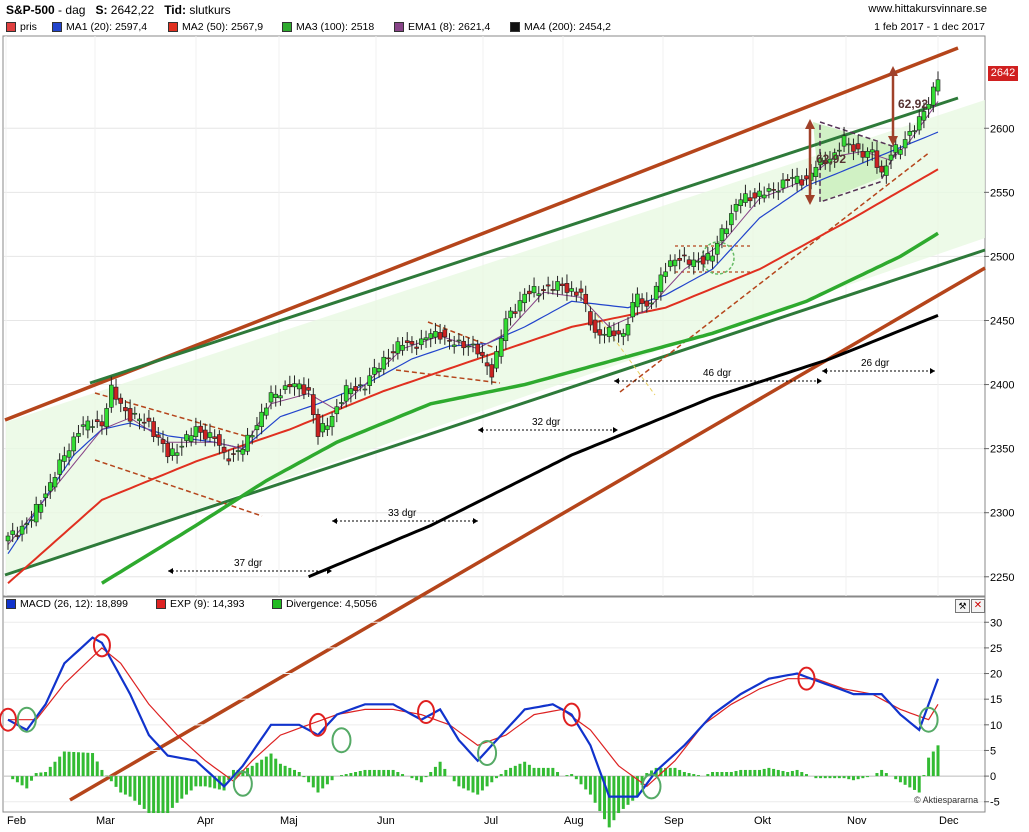 The image size is (1029, 832). I want to click on span-label: 46 dgr, so click(717, 373).